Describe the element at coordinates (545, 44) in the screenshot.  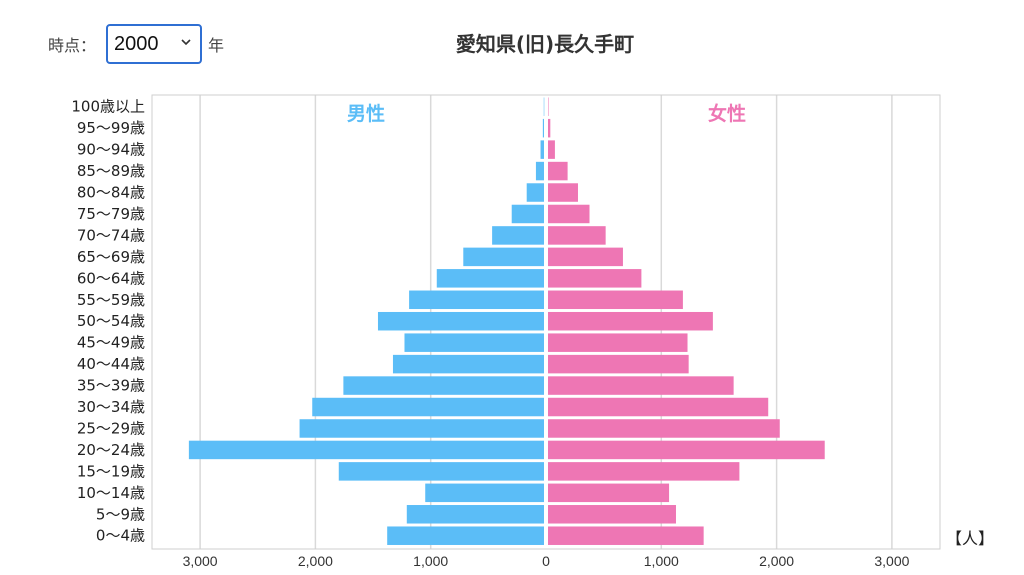
I see `chart-title: 愛知県(旧)長久手町` at that location.